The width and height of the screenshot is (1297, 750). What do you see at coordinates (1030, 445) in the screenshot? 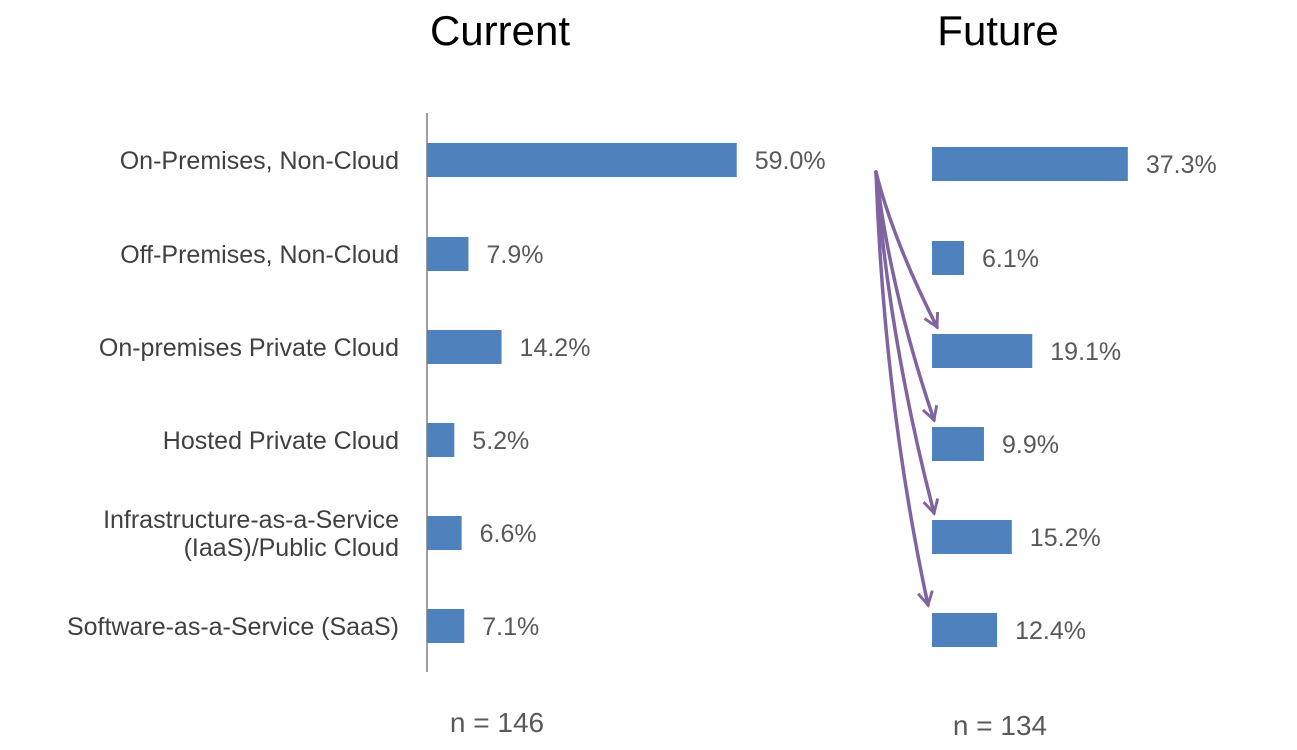
I see `data-label: 9.9%` at bounding box center [1030, 445].